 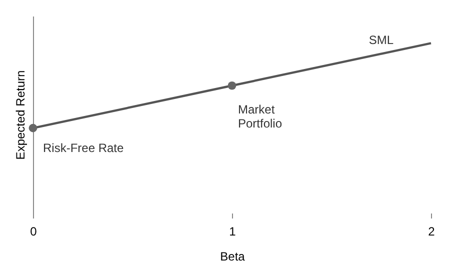 What do you see at coordinates (381, 39) in the screenshot?
I see `annotation: SML` at bounding box center [381, 39].